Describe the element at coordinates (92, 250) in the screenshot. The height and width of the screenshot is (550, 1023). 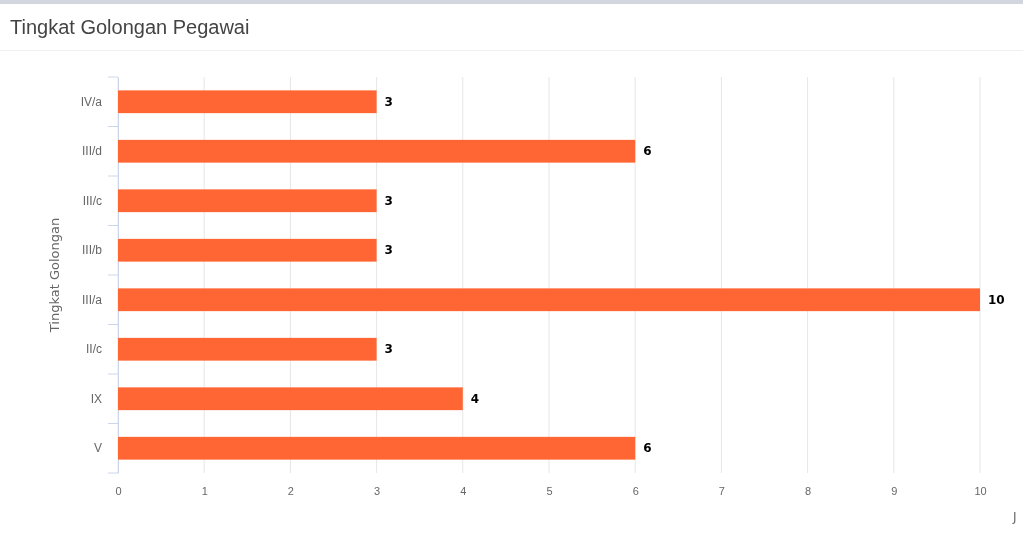
I see `y-tick-label: III/b` at that location.